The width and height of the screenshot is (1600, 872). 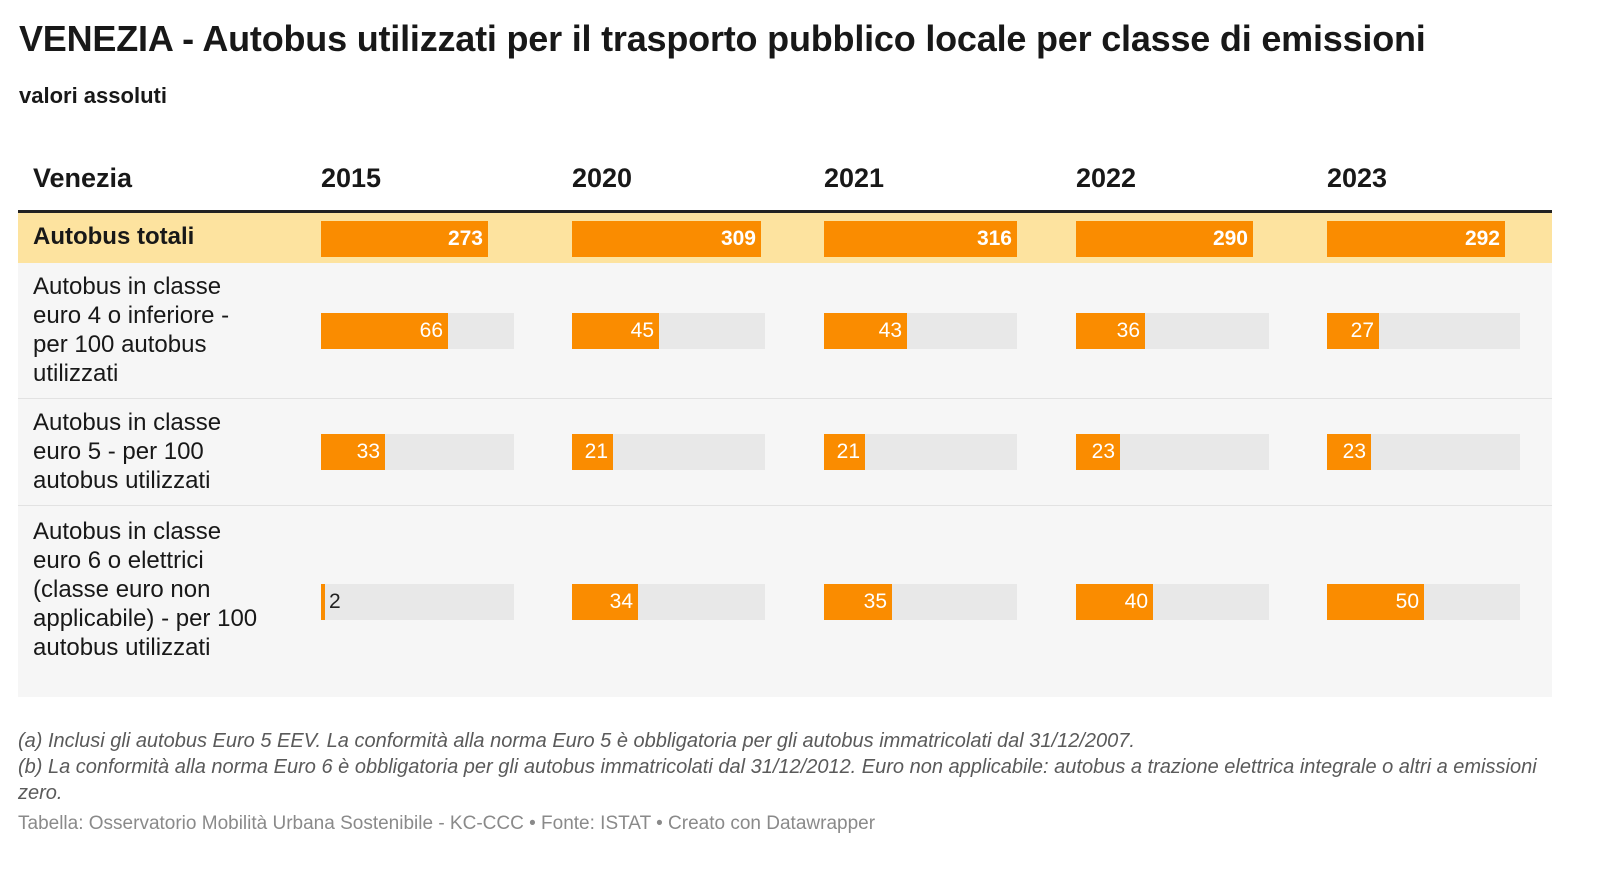 I want to click on bar-track: 273, so click(x=417, y=239).